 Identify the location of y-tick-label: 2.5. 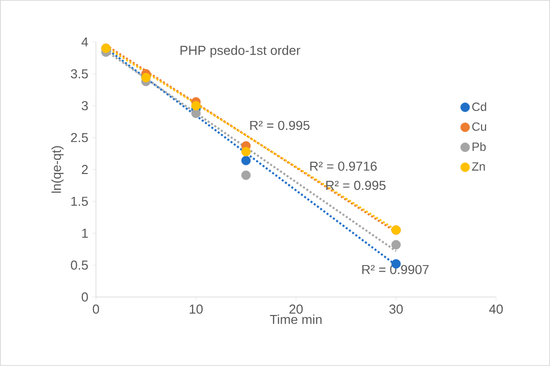
(79, 137).